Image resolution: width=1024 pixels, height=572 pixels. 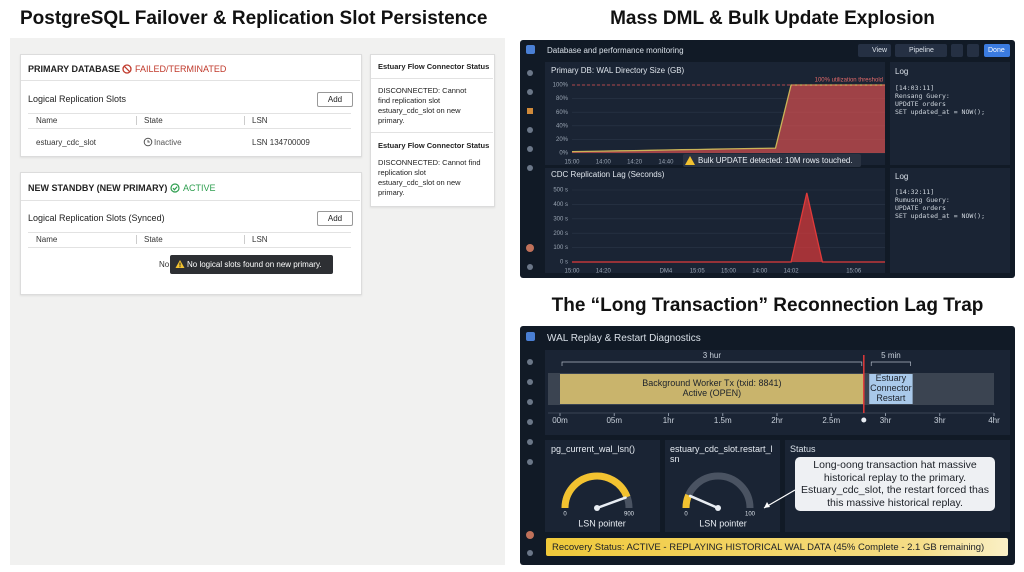 What do you see at coordinates (666, 272) in the screenshot?
I see `x-tick-label: DM4` at bounding box center [666, 272].